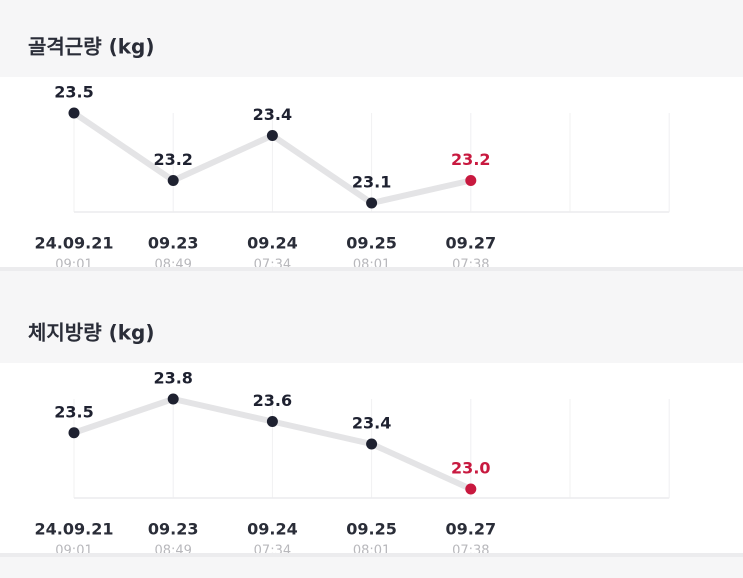 This screenshot has width=743, height=578. I want to click on chart-title: 체지방량 (kg), so click(91, 333).